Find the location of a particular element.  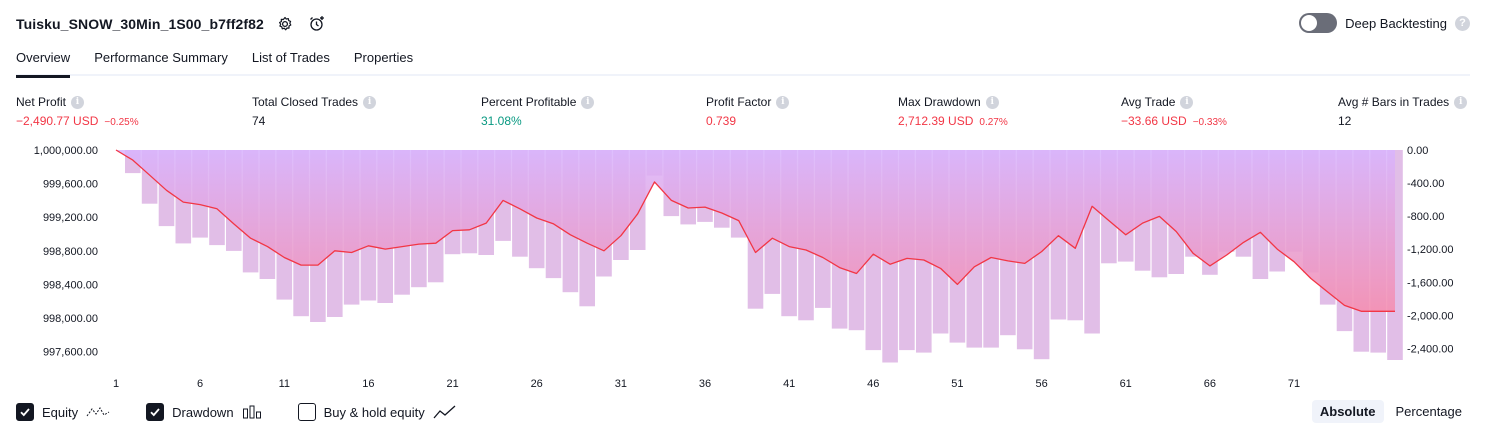

y-right-tick-label: -400.00 is located at coordinates (1425, 184).